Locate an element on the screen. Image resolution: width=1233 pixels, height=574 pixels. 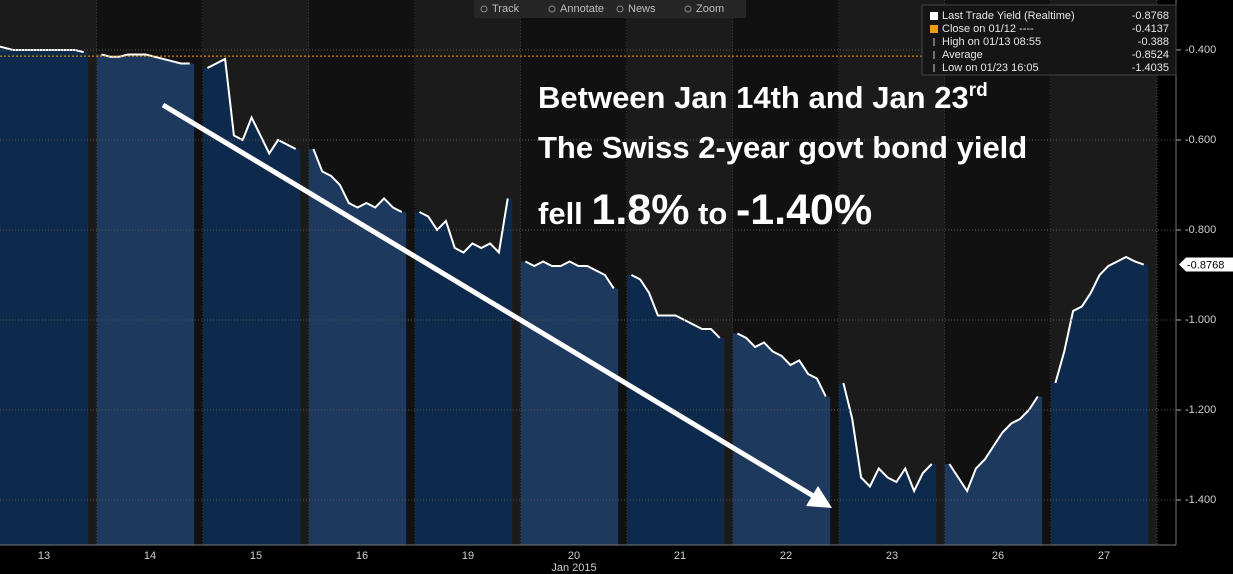
x-tick-label: 13 is located at coordinates (44, 556).